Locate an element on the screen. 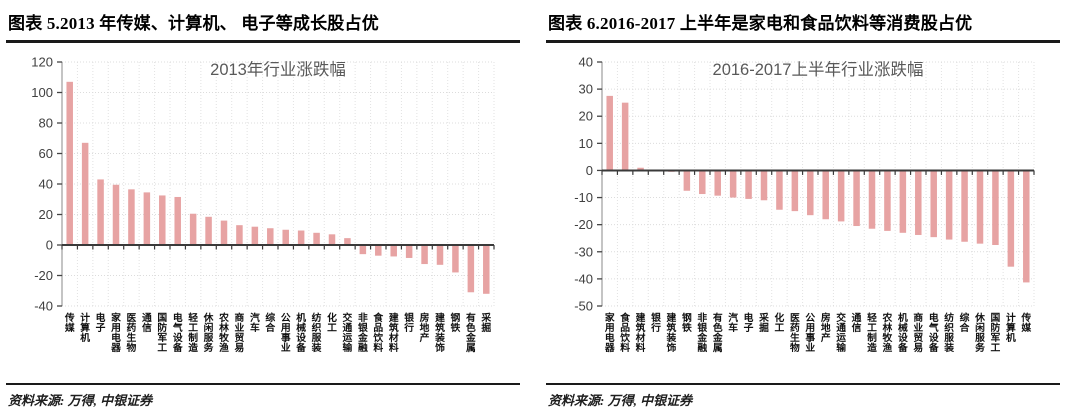 This screenshot has height=419, width=1080. y-tick-label: -10 is located at coordinates (583, 197).